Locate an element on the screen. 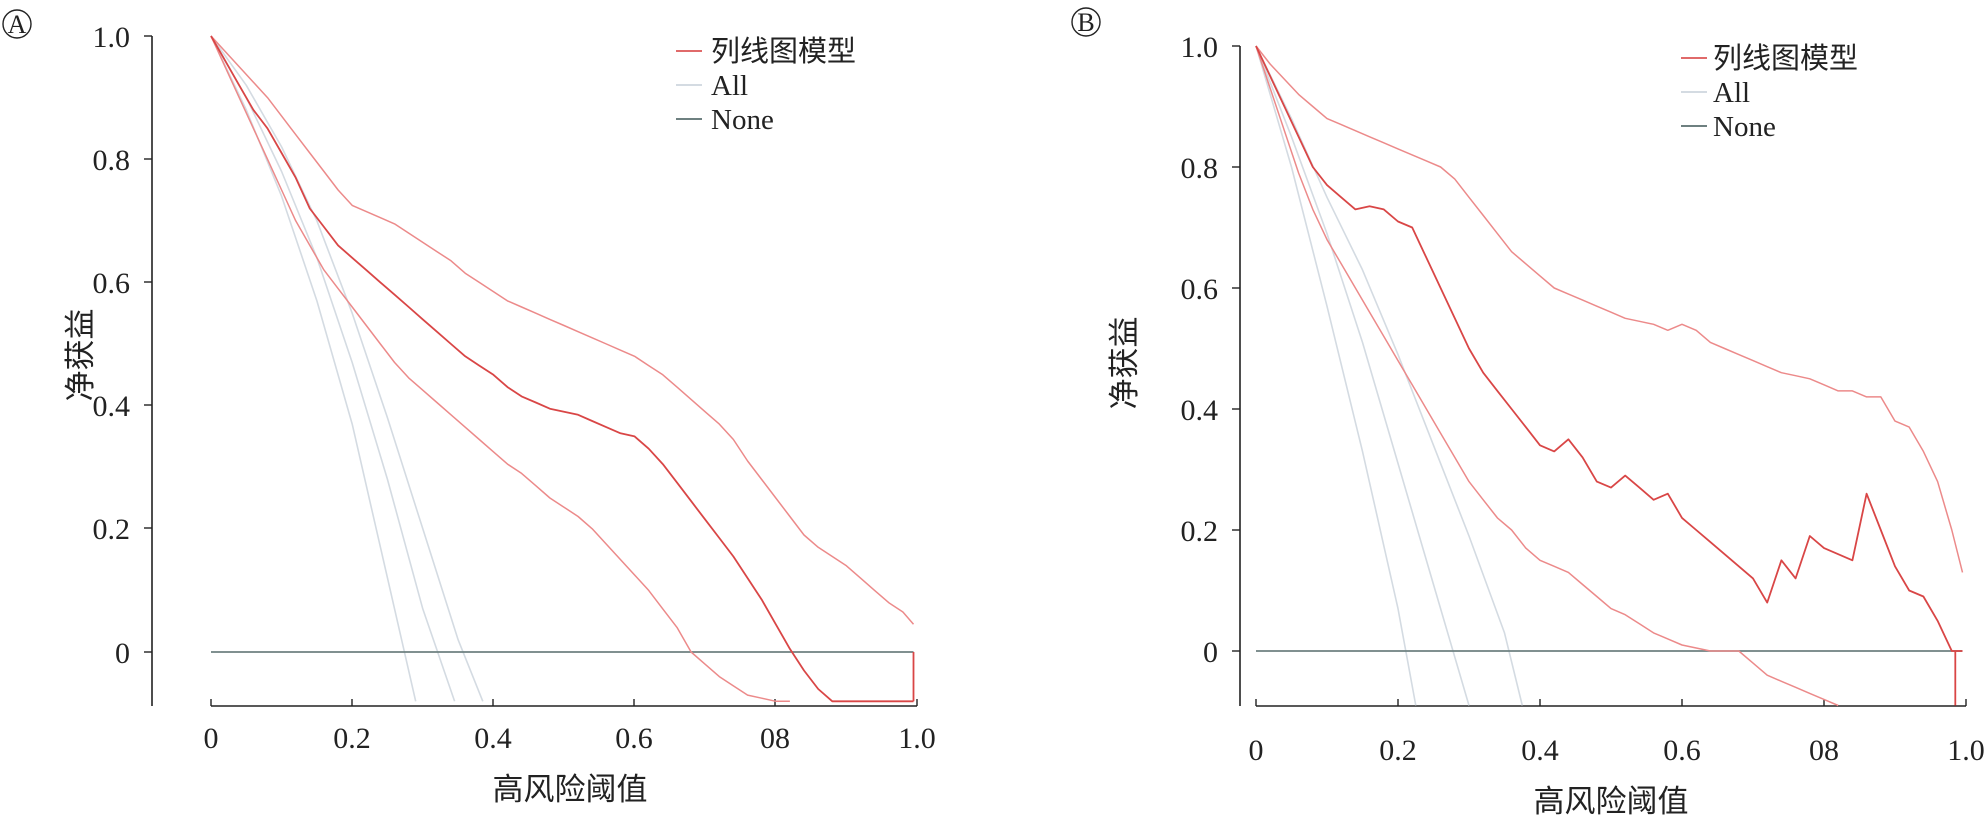  panel-a-x-tick-label: 0.4 is located at coordinates (493, 738).